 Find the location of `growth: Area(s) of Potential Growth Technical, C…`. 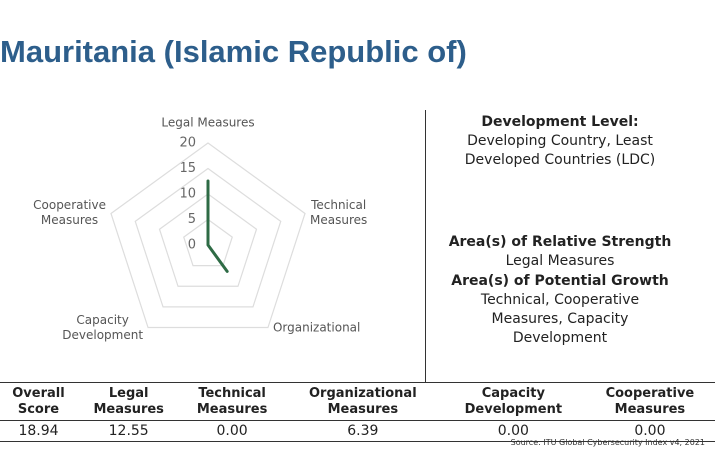

growth: Area(s) of Potential Growth Technical, C… is located at coordinates (560, 310).